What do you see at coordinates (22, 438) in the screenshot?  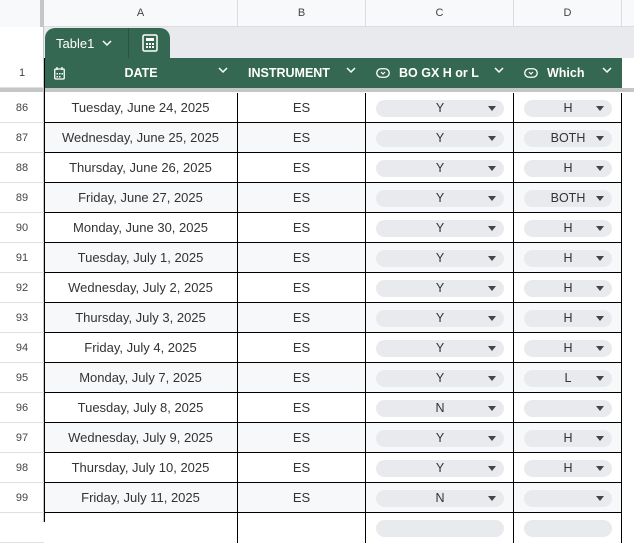 I see `row-header: 97` at bounding box center [22, 438].